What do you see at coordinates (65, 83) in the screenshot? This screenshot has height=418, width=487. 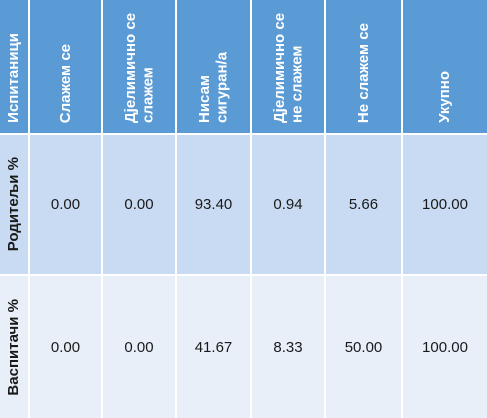 I see `header-label: Слажем се` at bounding box center [65, 83].